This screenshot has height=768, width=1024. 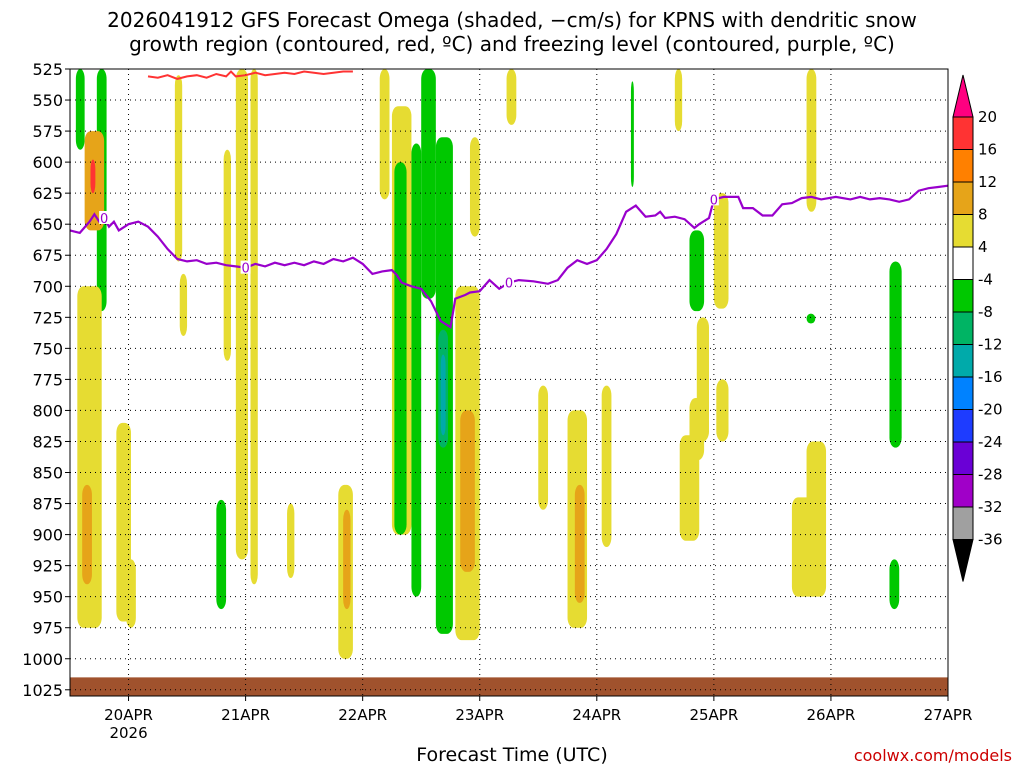 I want to click on y-tick-label-9: 750, so click(x=47, y=348).